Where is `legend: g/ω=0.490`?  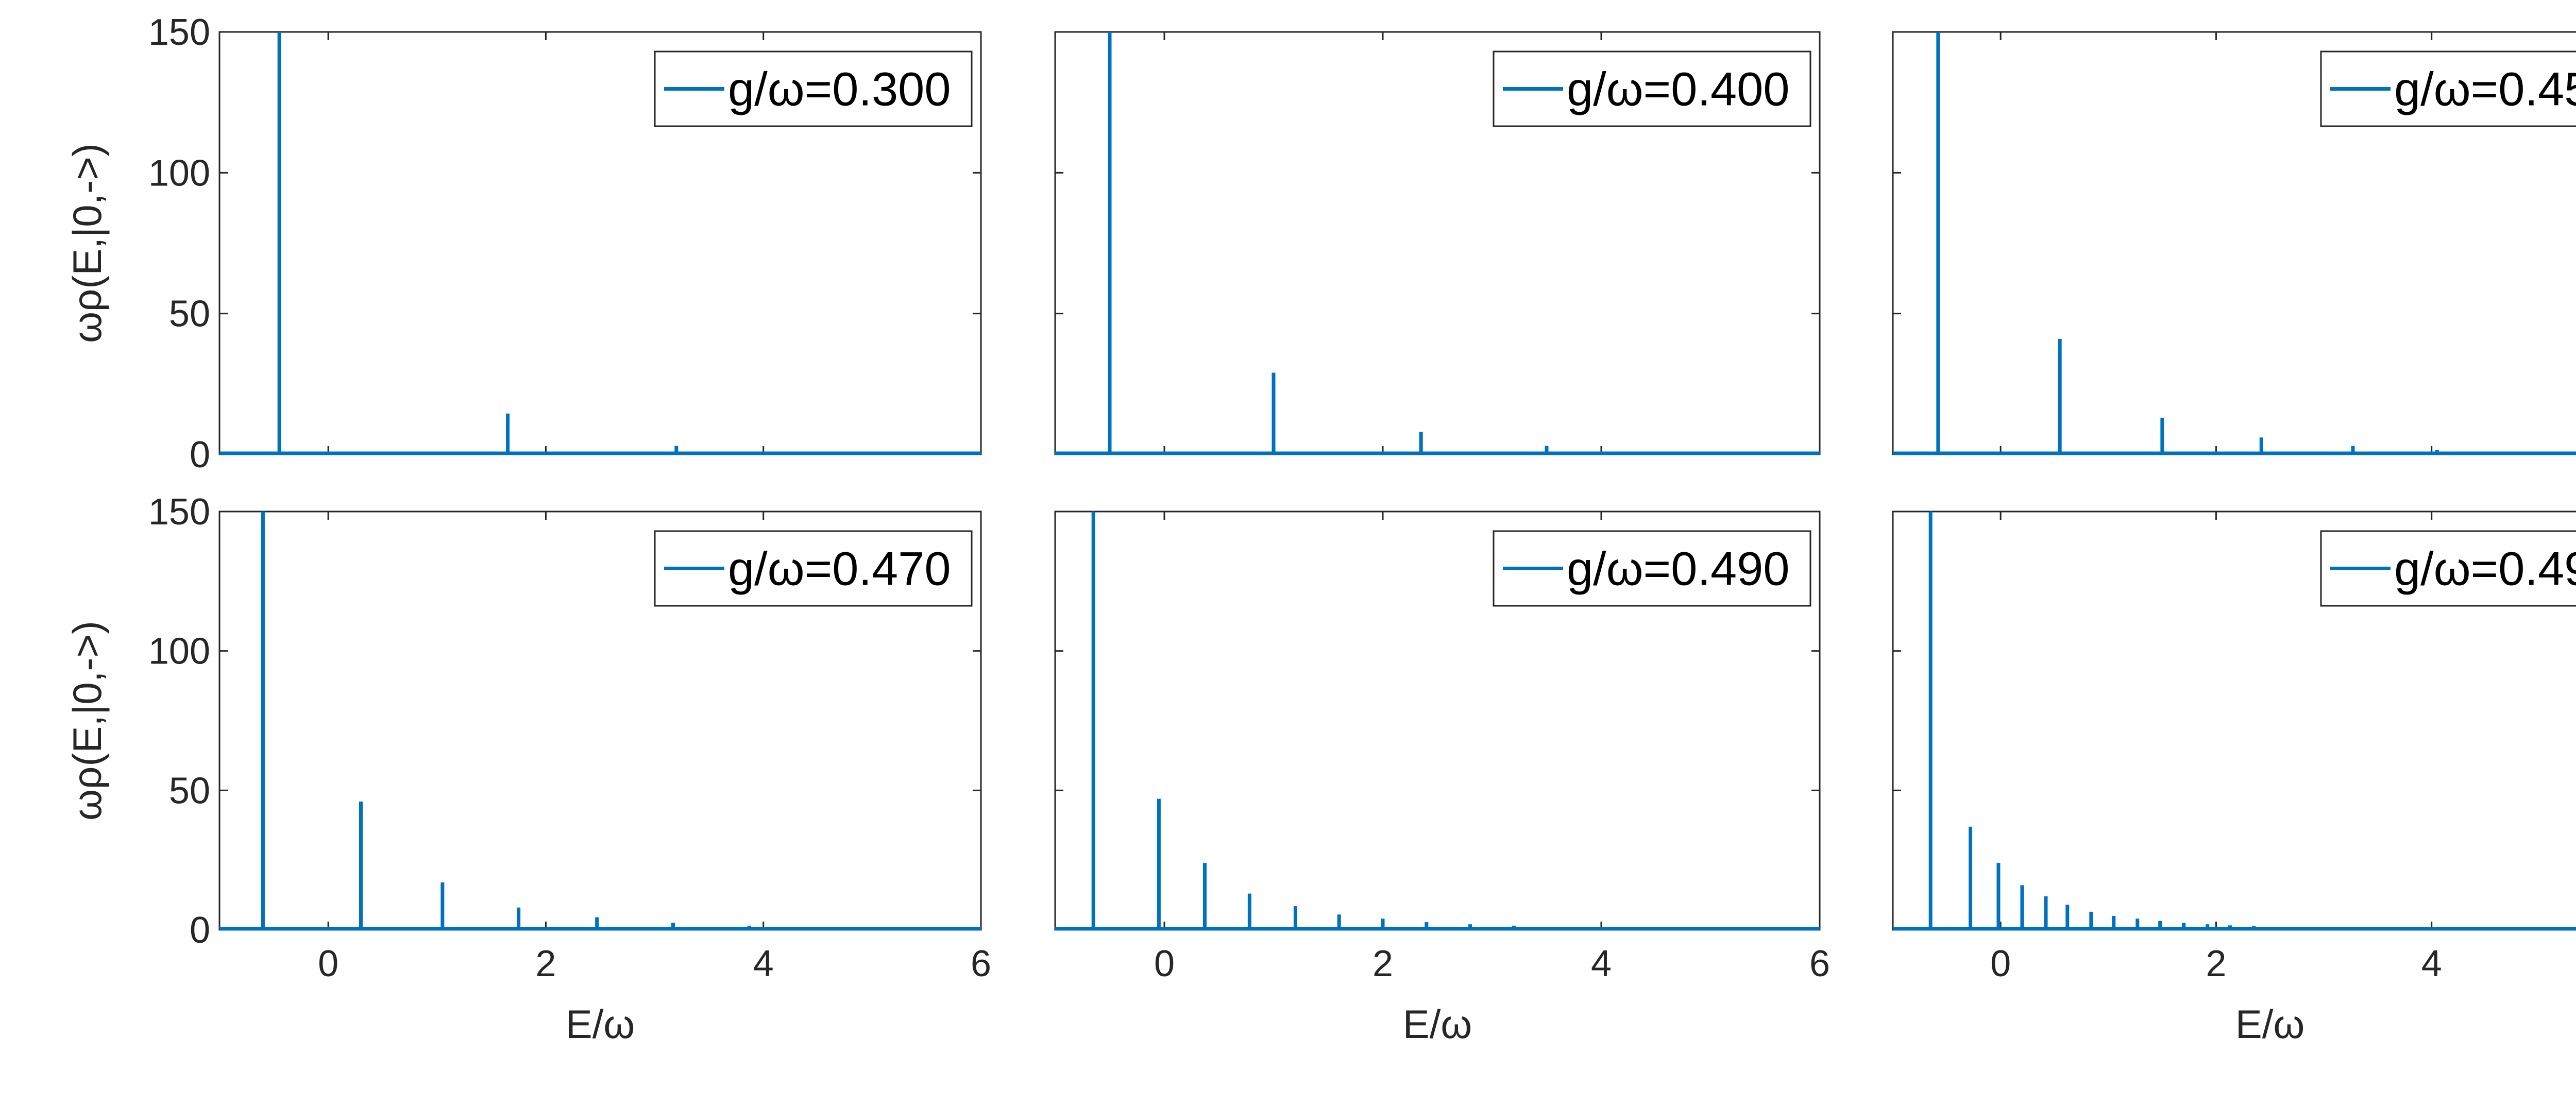
legend: g/ω=0.490 is located at coordinates (1652, 569).